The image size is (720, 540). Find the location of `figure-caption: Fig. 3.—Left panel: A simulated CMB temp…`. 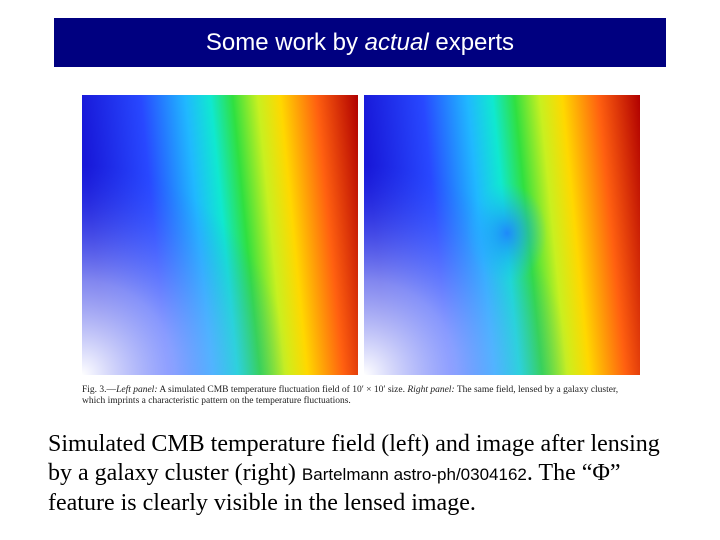

figure-caption: Fig. 3.—Left panel: A simulated CMB temp… is located at coordinates (362, 396).